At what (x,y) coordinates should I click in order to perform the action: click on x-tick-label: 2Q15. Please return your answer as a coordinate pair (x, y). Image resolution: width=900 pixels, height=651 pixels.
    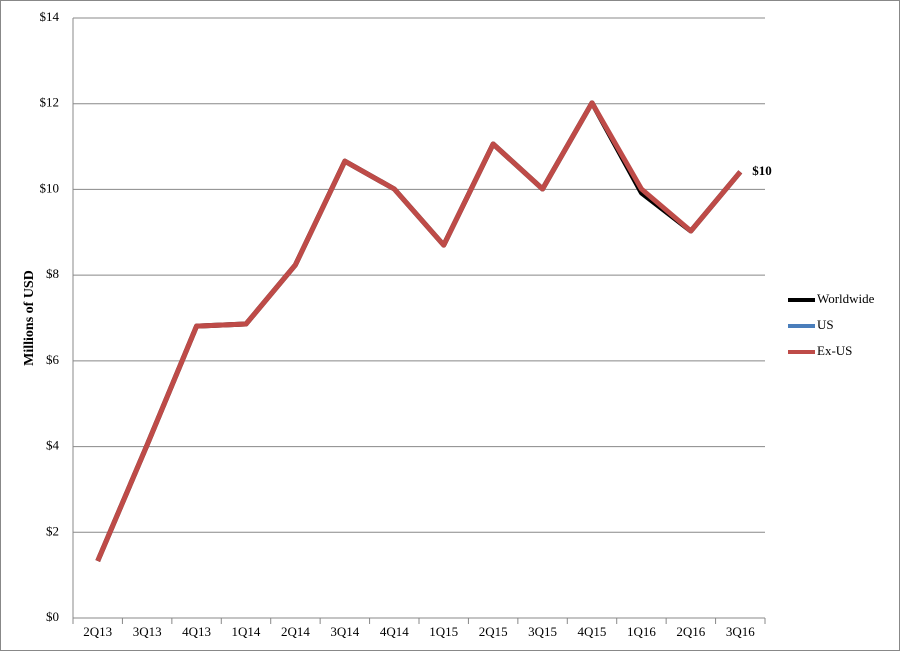
    Looking at the image, I should click on (493, 631).